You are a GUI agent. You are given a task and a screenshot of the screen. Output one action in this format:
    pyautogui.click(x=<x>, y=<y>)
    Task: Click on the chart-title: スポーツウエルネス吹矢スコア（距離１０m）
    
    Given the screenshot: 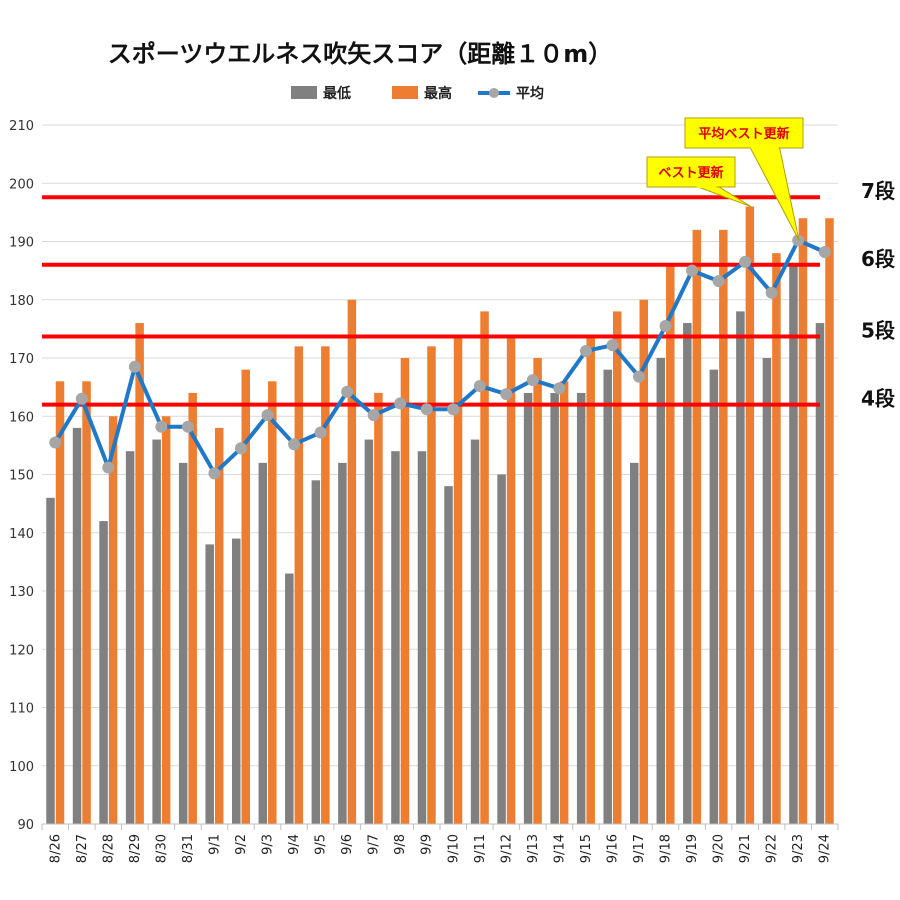 What is the action you would take?
    pyautogui.click(x=360, y=54)
    